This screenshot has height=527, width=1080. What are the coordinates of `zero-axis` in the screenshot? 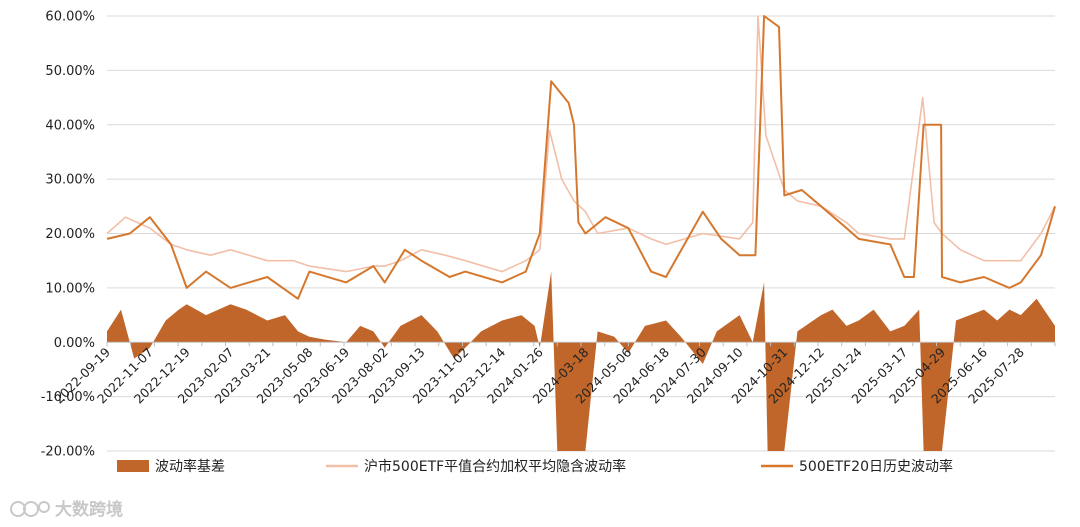 It's located at (581, 344).